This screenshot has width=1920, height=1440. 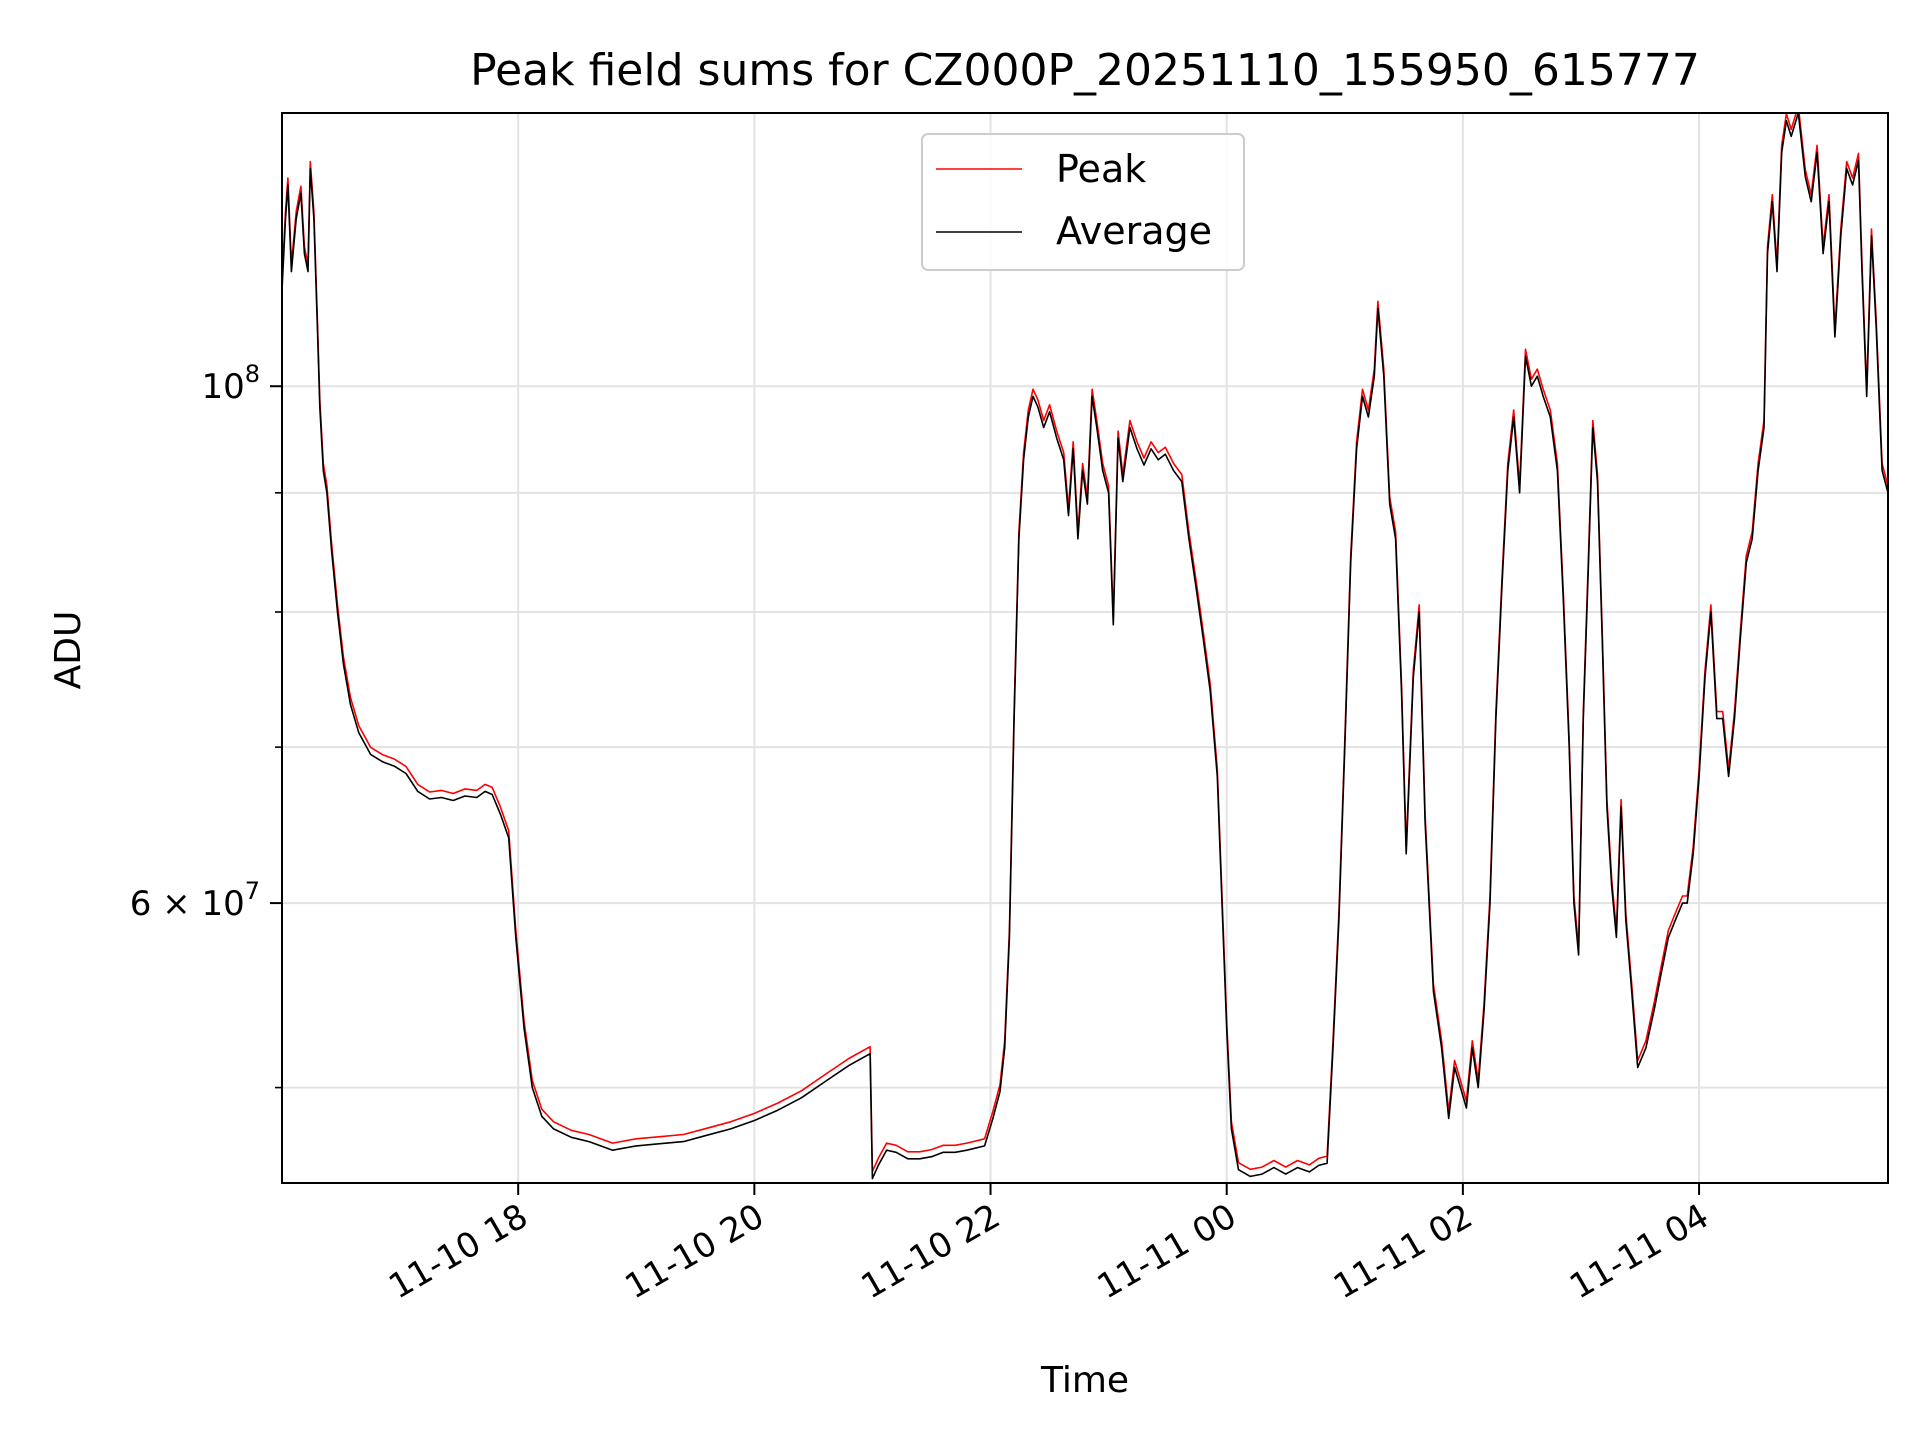 I want to click on legend-label-peak: Peak, so click(x=1101, y=169).